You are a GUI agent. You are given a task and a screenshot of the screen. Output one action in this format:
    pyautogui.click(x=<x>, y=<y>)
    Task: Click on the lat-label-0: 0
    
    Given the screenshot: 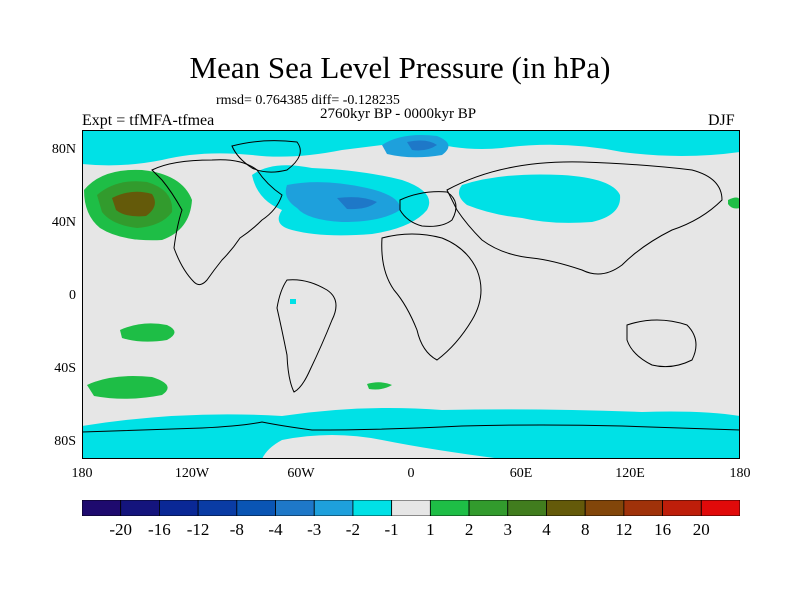 What is the action you would take?
    pyautogui.click(x=72, y=295)
    